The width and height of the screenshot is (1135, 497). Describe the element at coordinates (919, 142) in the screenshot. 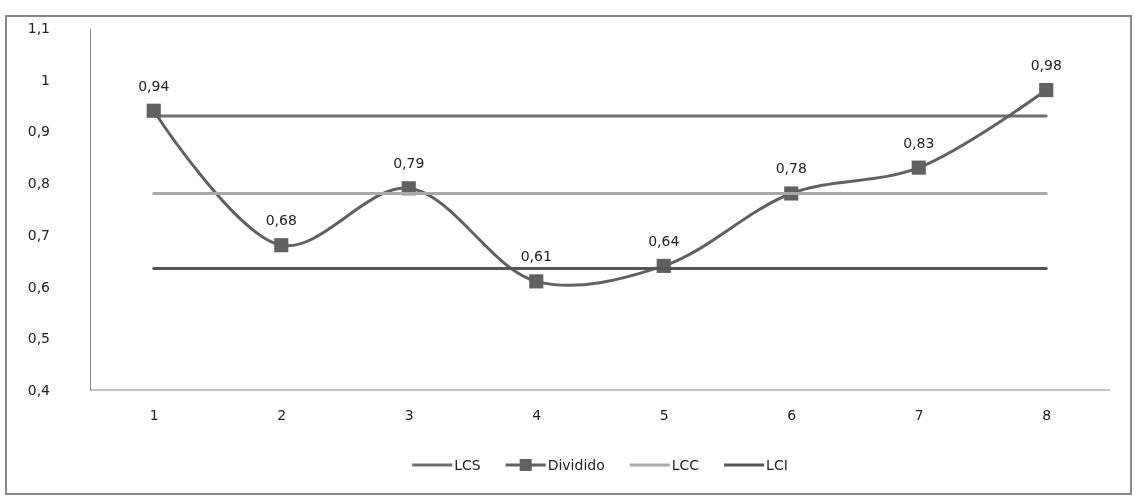

I see `data-label: 0,83` at that location.